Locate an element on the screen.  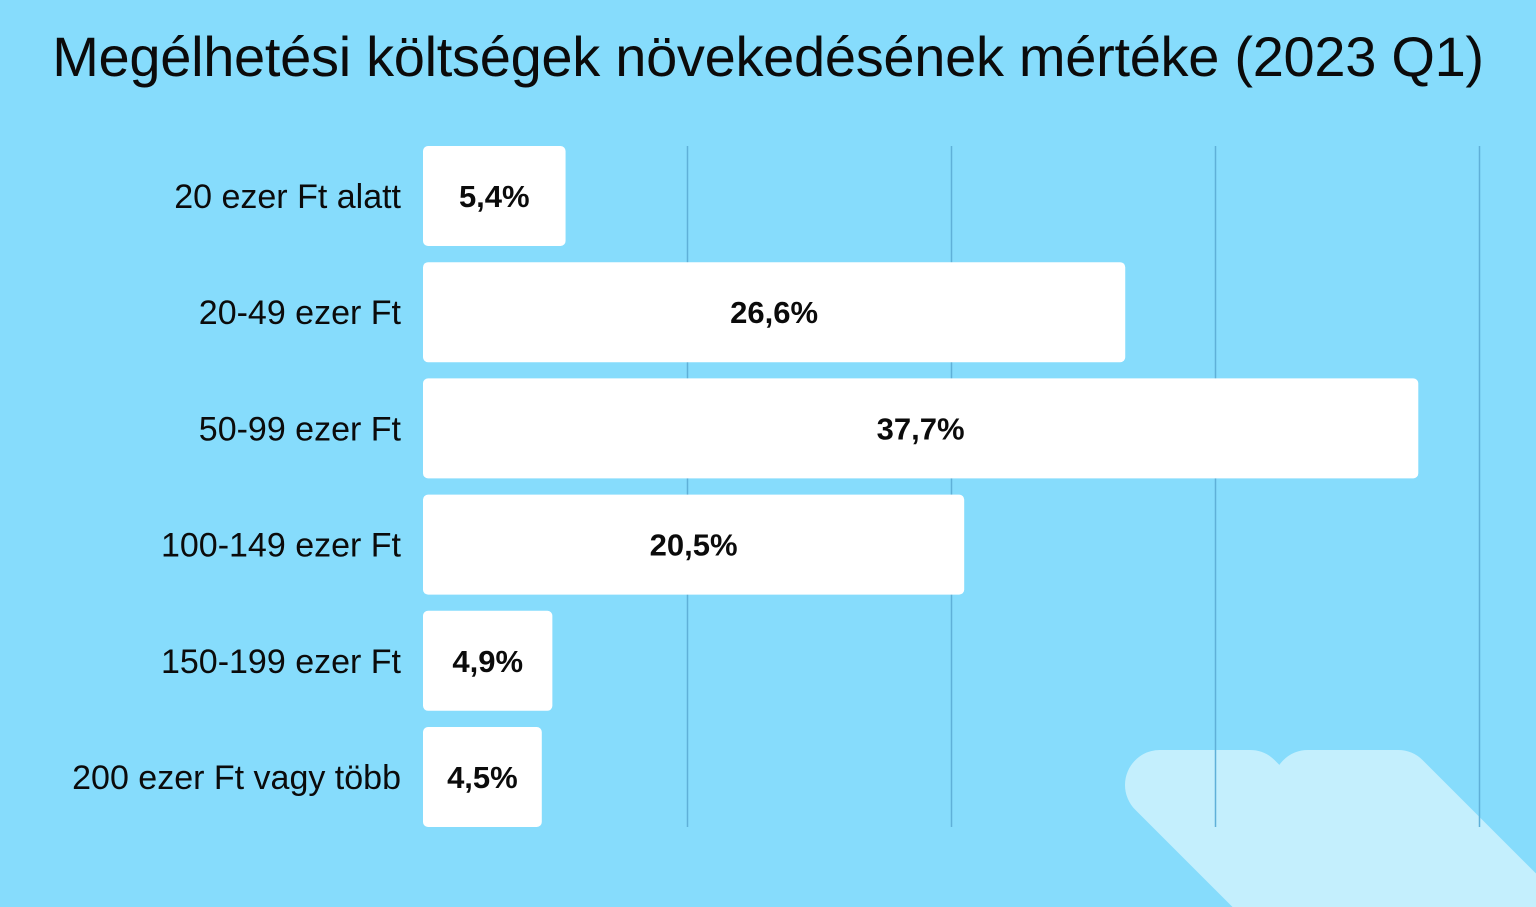
value-label-1: 5,4% is located at coordinates (494, 196).